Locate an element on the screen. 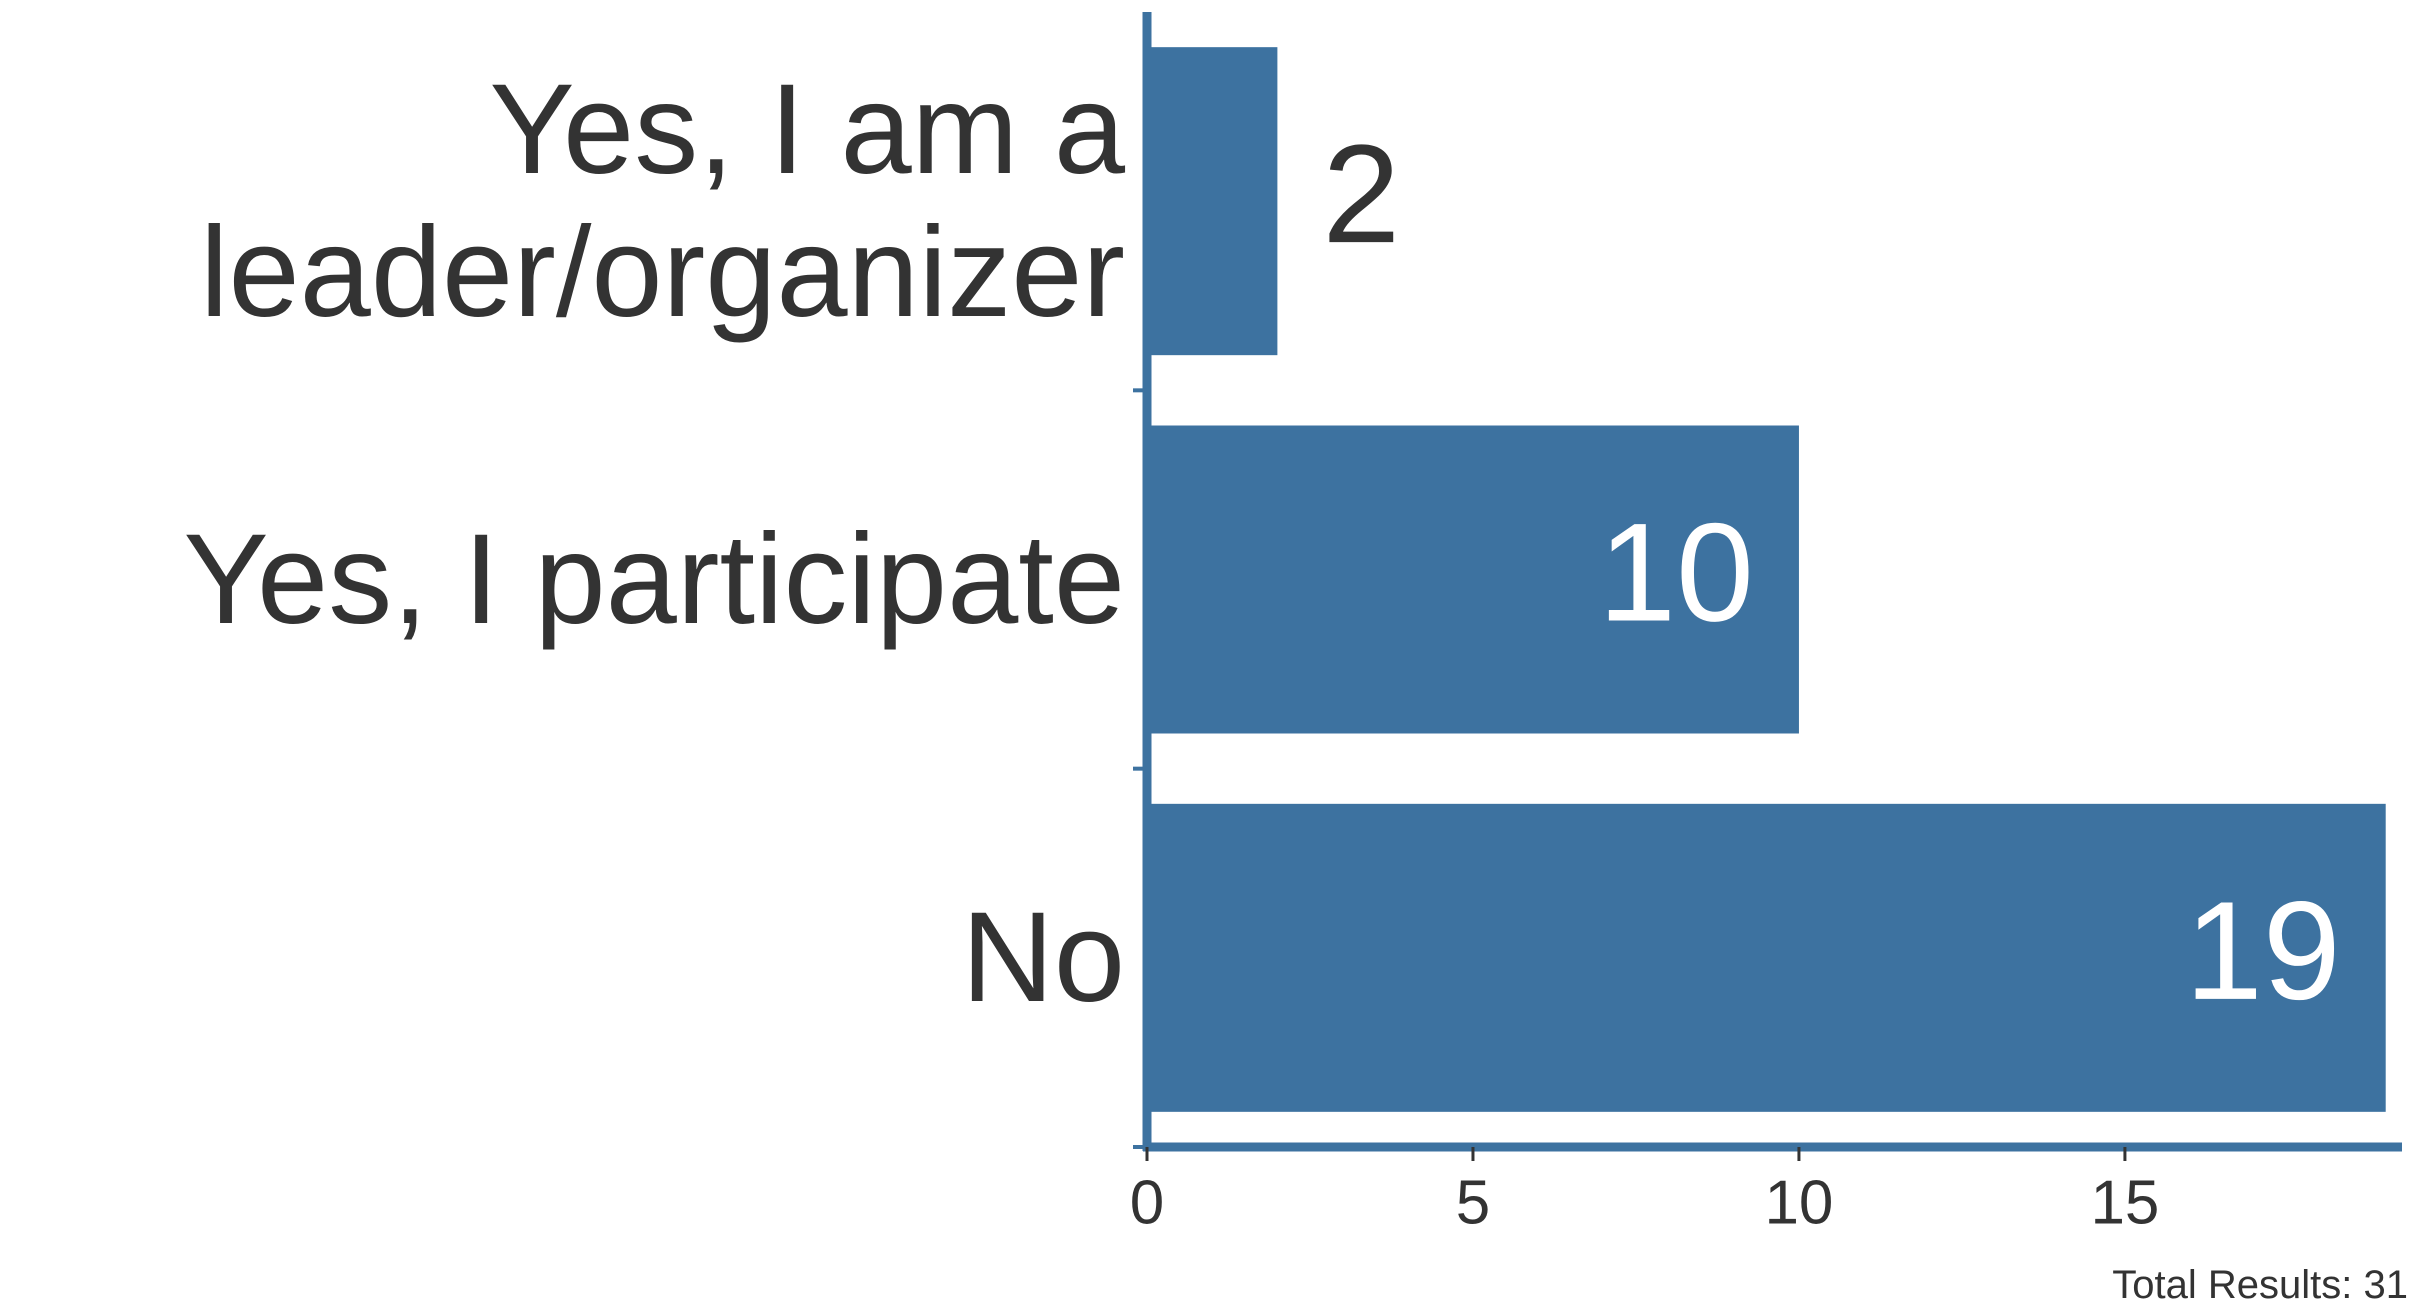 This screenshot has width=2414, height=1312. value-label: 19 is located at coordinates (2263, 950).